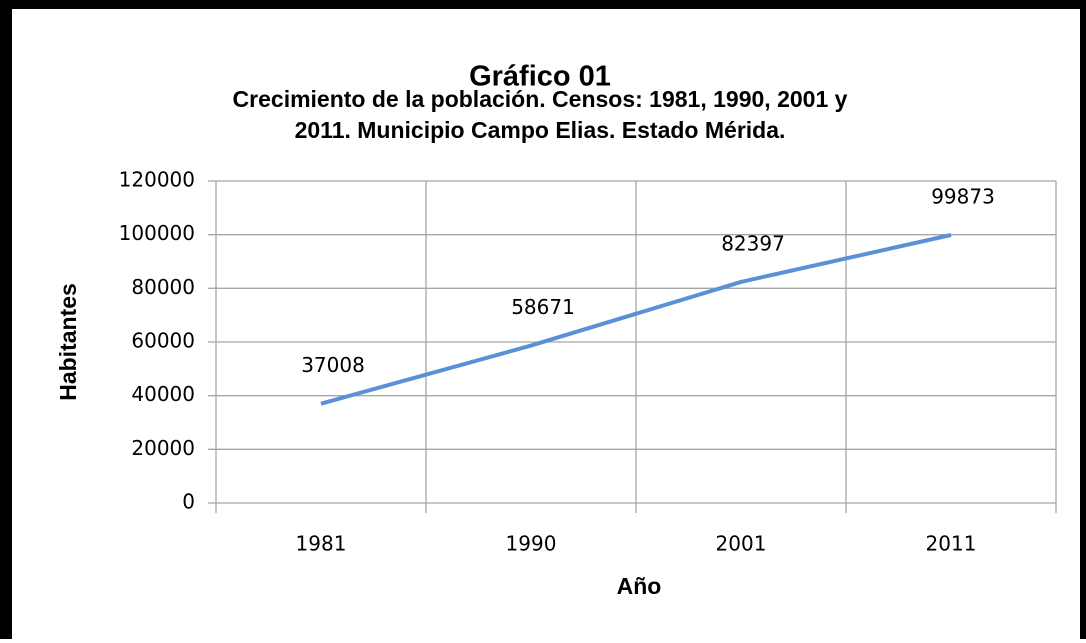 This screenshot has height=643, width=1086. What do you see at coordinates (639, 586) in the screenshot?
I see `x-axis-label: Año` at bounding box center [639, 586].